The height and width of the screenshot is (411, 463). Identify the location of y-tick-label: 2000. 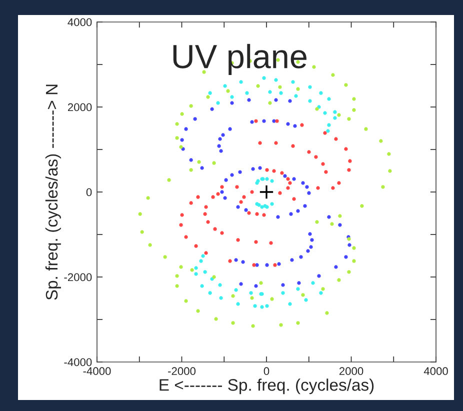
(80, 107).